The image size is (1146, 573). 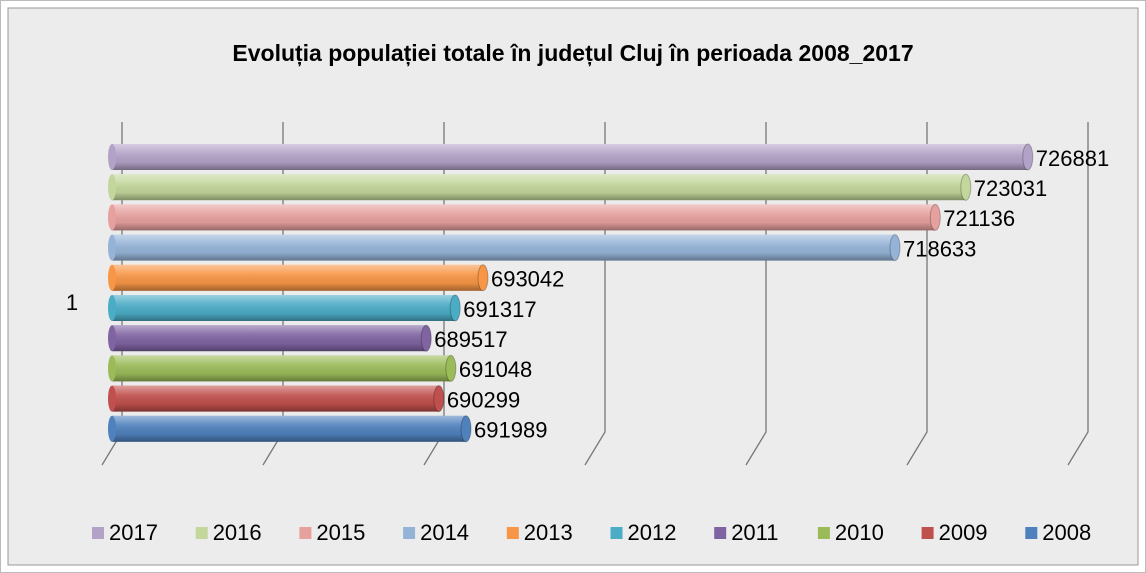 I want to click on data-label: 691048, so click(x=495, y=369).